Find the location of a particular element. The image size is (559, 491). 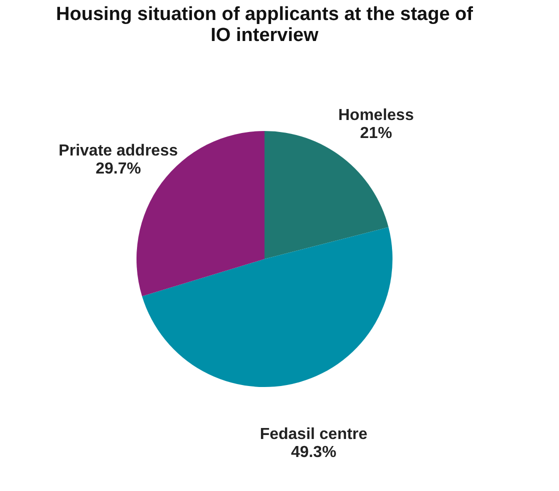

pie-slice is located at coordinates (267, 307).